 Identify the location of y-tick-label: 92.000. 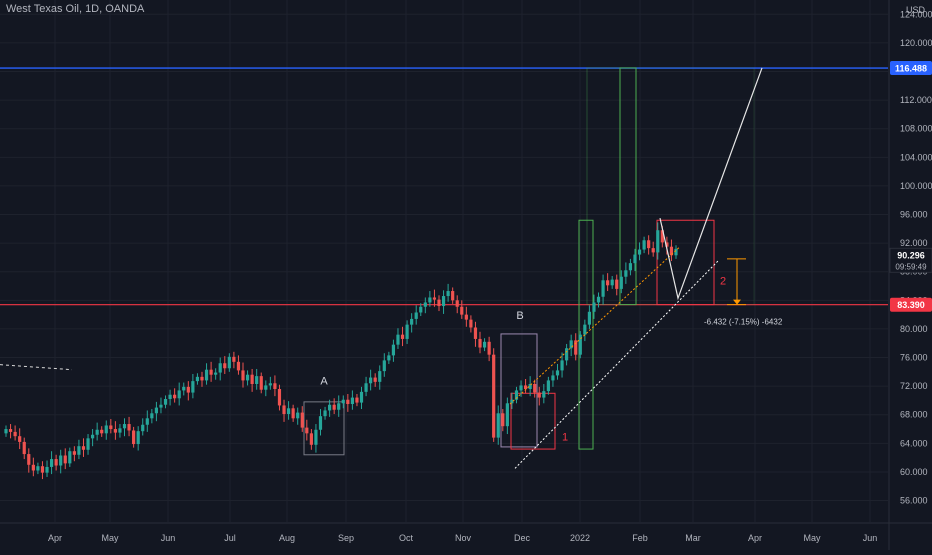
(914, 243).